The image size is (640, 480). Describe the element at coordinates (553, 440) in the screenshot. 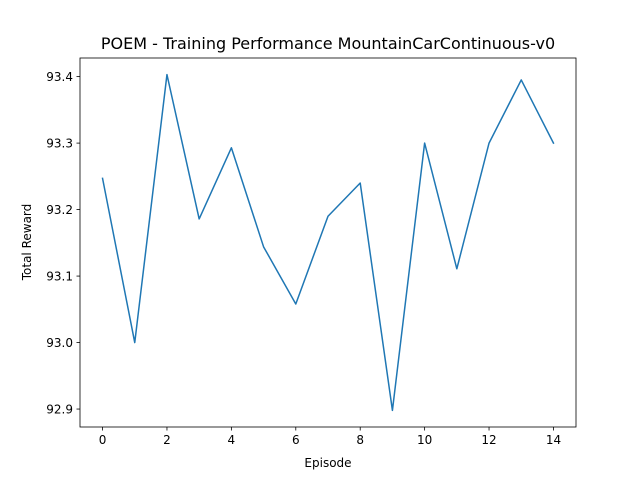

I see `x-tick-label: 14` at that location.